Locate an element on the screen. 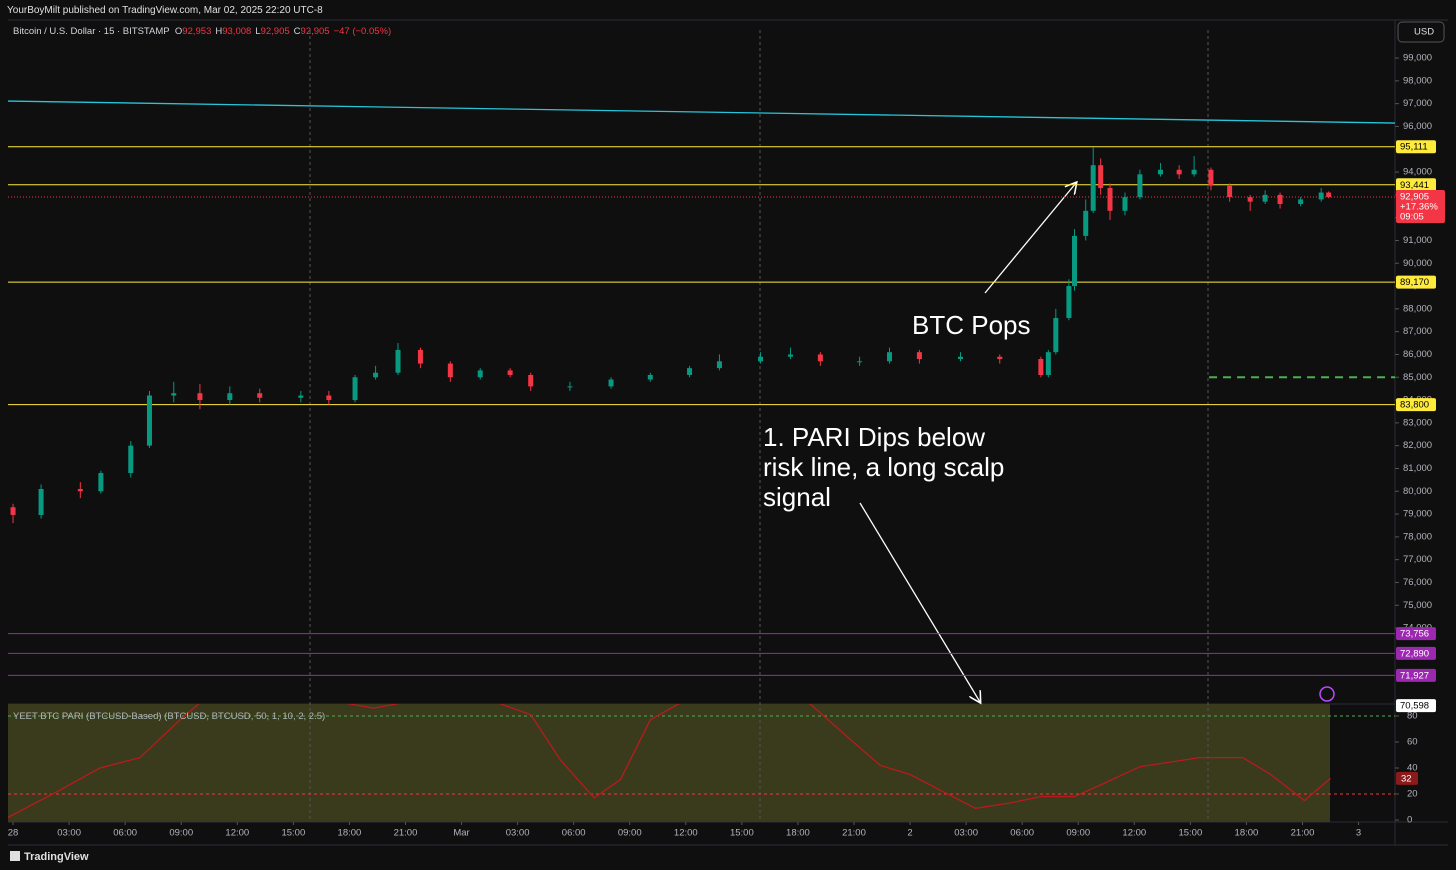 The width and height of the screenshot is (1456, 870). annotation-line: risk line, a long scalp is located at coordinates (884, 467).